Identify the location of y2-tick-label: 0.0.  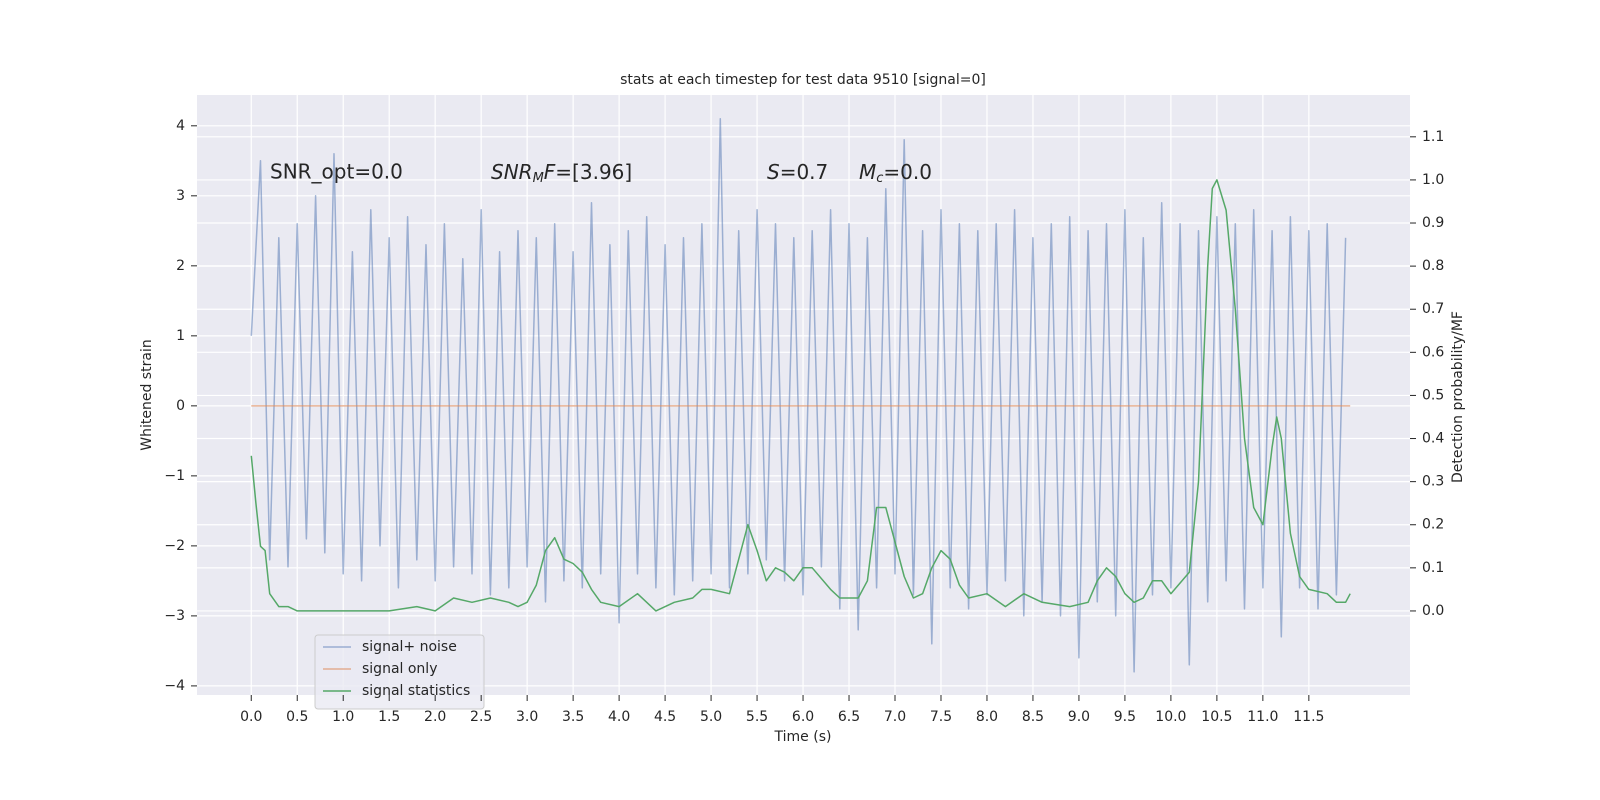
(1433, 611).